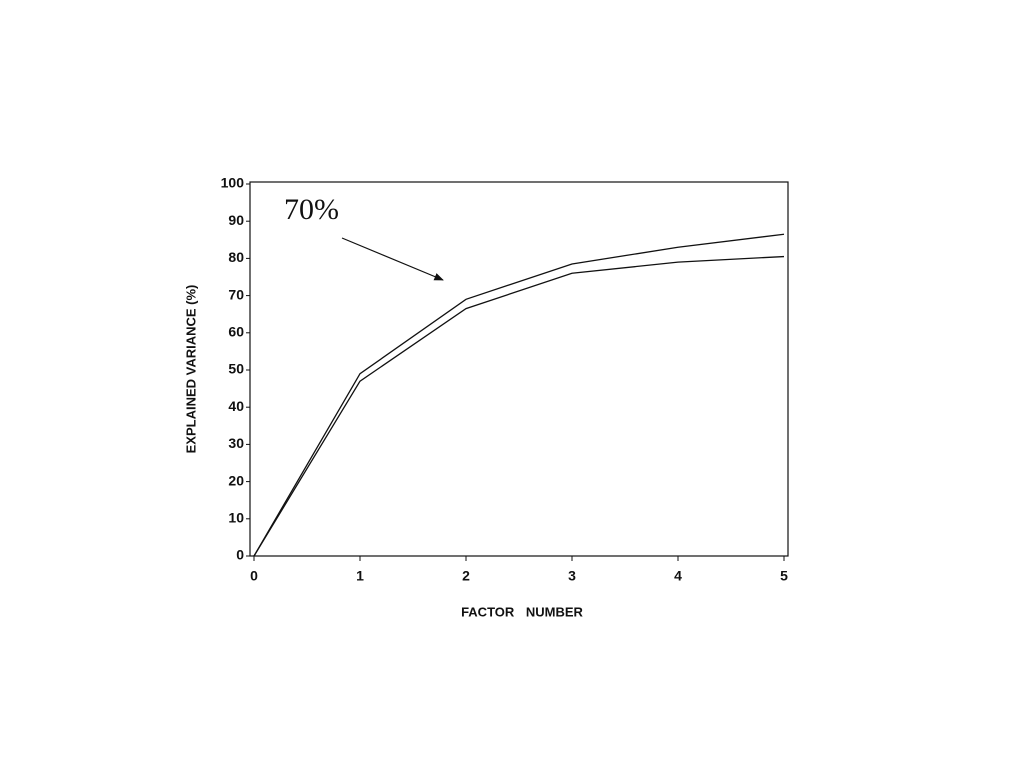 The image size is (1024, 768). I want to click on x-tick-label: 5, so click(784, 576).